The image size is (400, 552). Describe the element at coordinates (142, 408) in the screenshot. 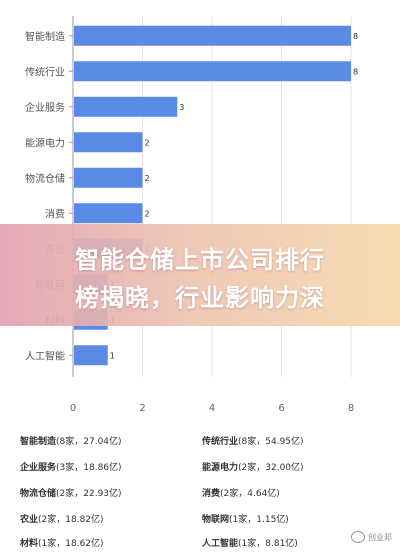

I see `x-tick-label: 2` at that location.